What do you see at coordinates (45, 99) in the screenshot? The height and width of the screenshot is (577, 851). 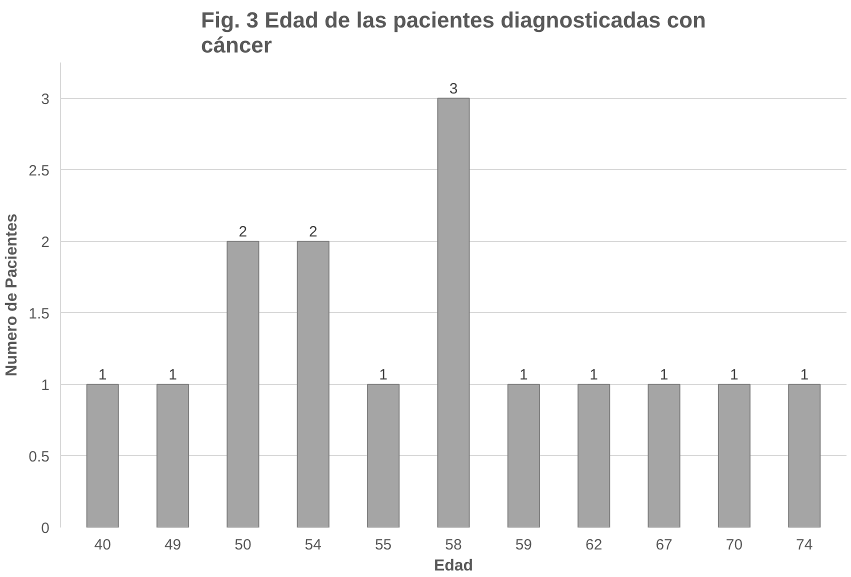 I see `y-tick-label: 3` at bounding box center [45, 99].